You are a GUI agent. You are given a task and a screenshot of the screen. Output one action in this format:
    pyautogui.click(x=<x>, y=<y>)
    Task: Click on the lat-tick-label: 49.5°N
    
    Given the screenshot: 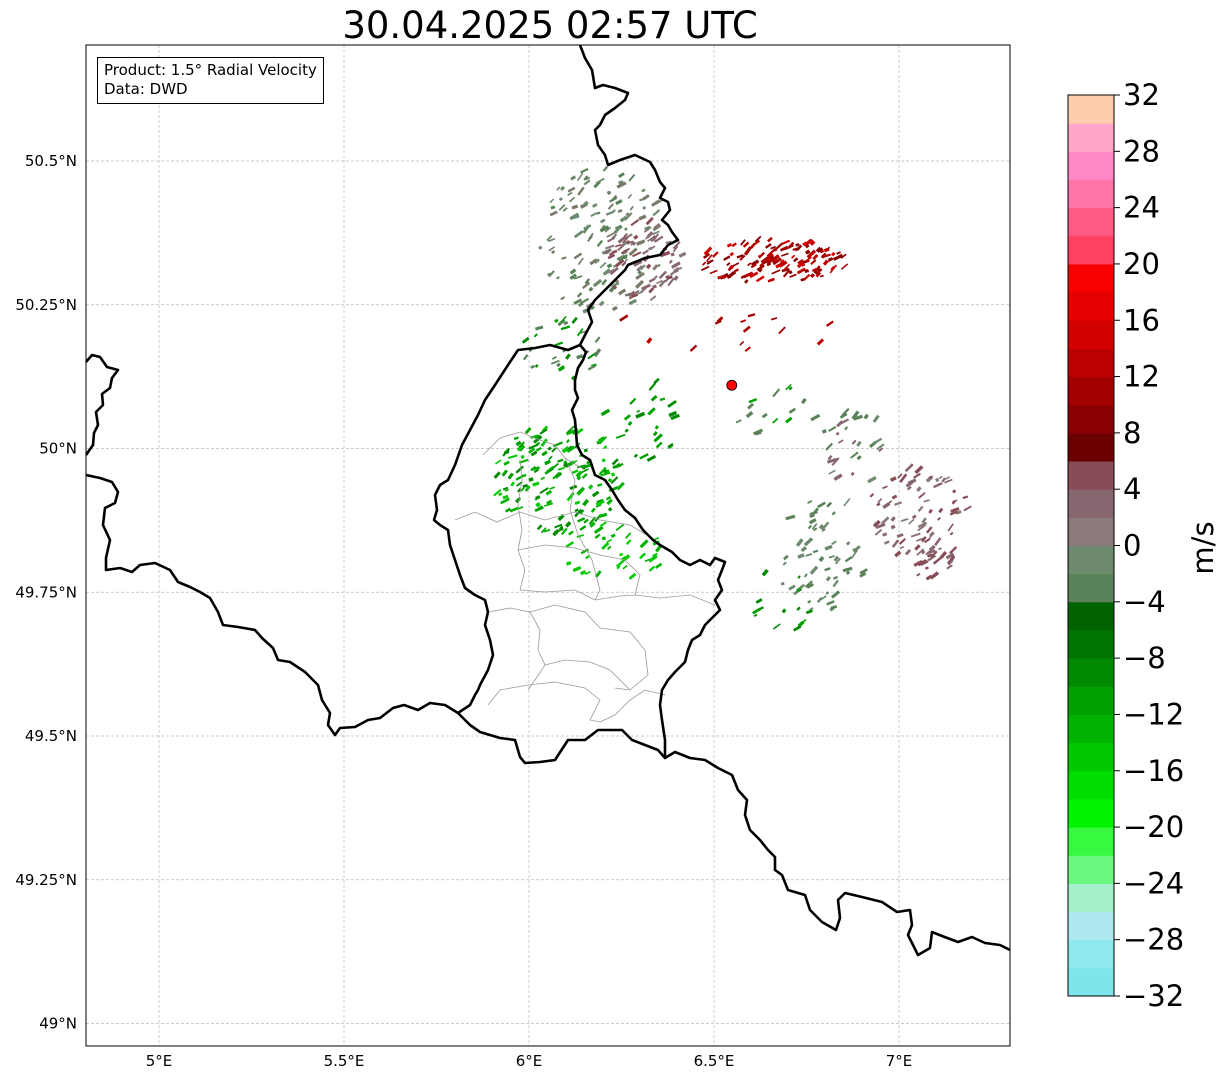 What is the action you would take?
    pyautogui.click(x=51, y=736)
    